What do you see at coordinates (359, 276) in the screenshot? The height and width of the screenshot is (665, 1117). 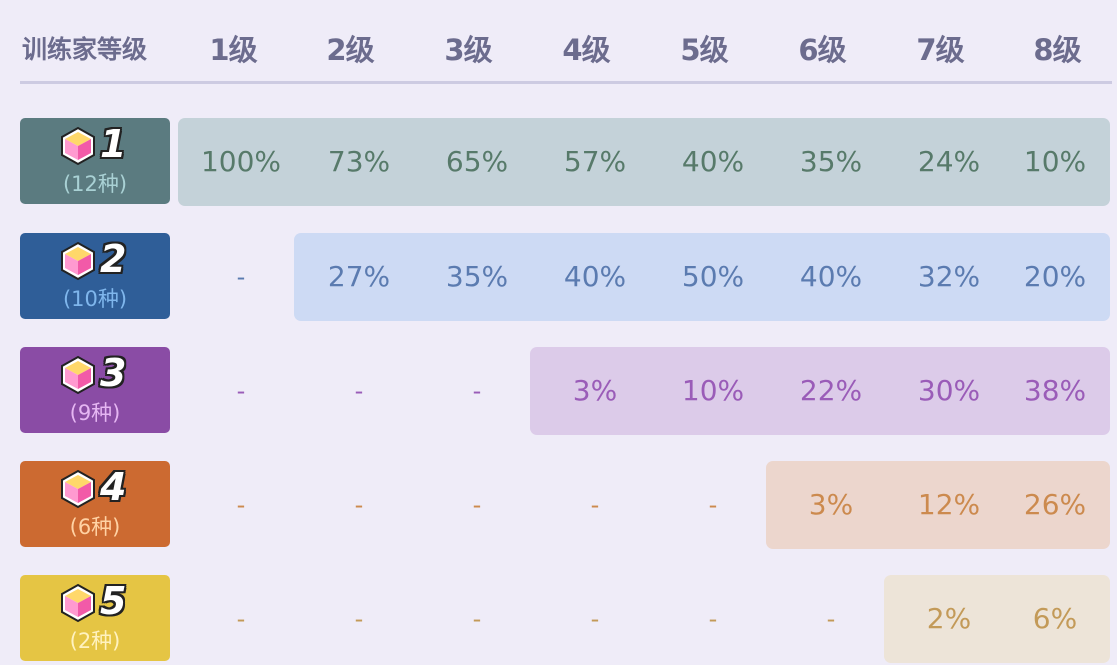 I see `probability-cell: 27%` at bounding box center [359, 276].